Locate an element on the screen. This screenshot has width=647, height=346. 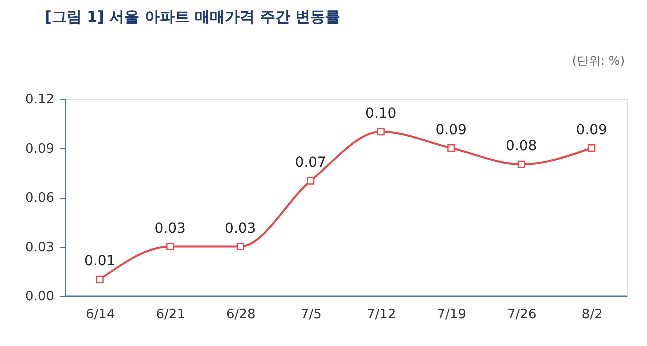
data-label: 0.07 is located at coordinates (310, 163).